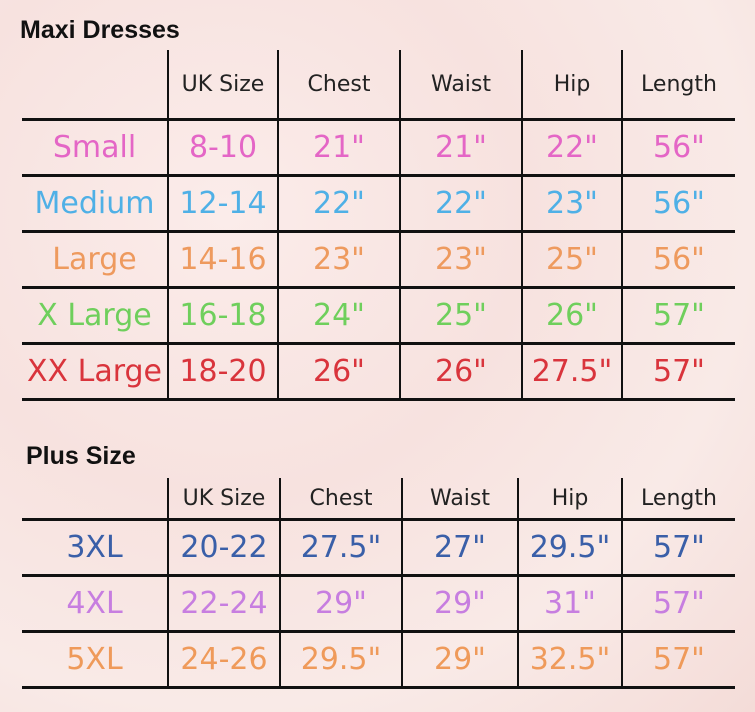 The image size is (755, 712). I want to click on table-row: XX Large 18-20 26" 26" 27.5" 57", so click(378, 371).